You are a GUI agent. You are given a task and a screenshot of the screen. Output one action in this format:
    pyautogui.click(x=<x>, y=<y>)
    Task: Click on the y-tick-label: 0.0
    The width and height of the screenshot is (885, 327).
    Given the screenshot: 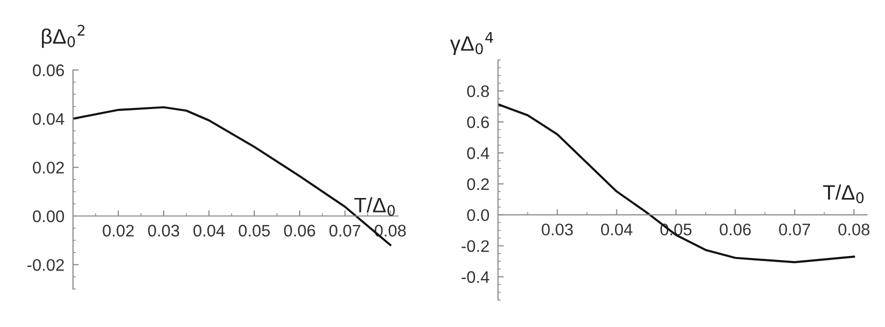 What is the action you would take?
    pyautogui.click(x=478, y=215)
    